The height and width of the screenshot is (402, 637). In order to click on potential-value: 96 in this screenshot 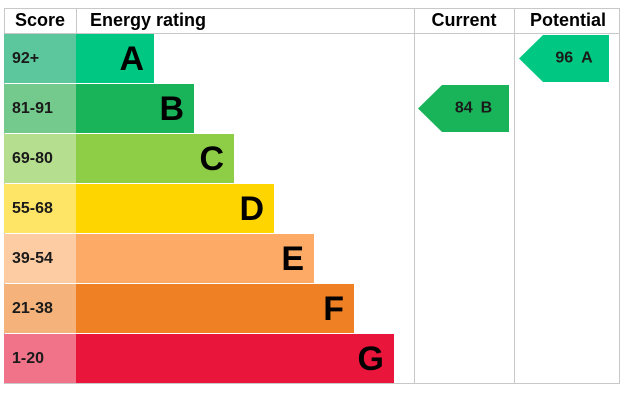, I will do `click(564, 58)`.